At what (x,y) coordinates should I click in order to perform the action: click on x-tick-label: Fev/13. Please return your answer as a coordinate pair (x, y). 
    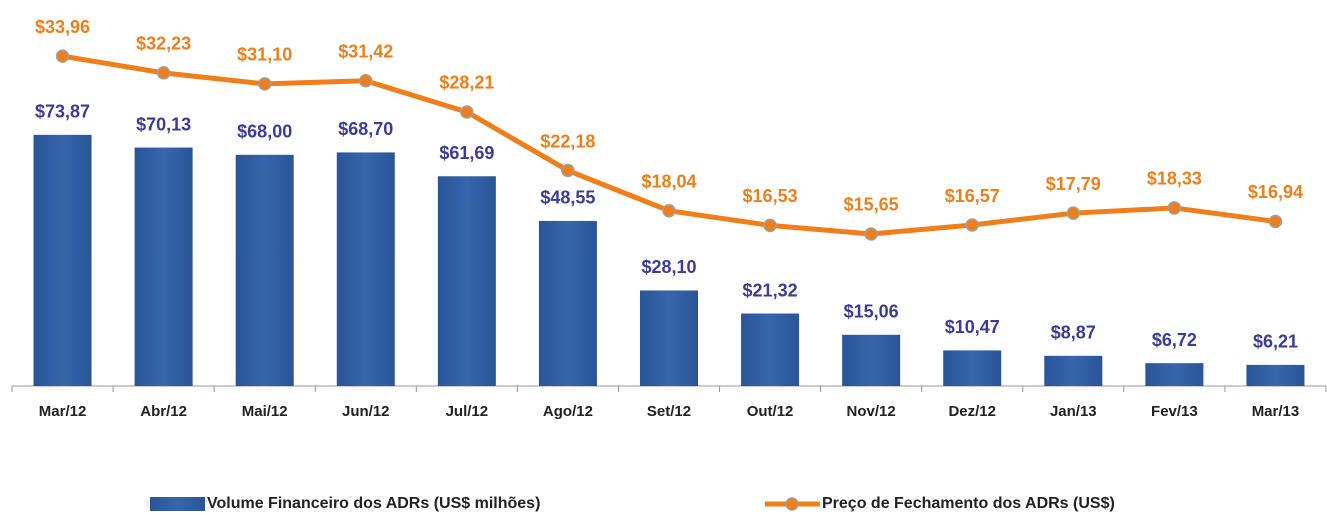
    Looking at the image, I should click on (1174, 411).